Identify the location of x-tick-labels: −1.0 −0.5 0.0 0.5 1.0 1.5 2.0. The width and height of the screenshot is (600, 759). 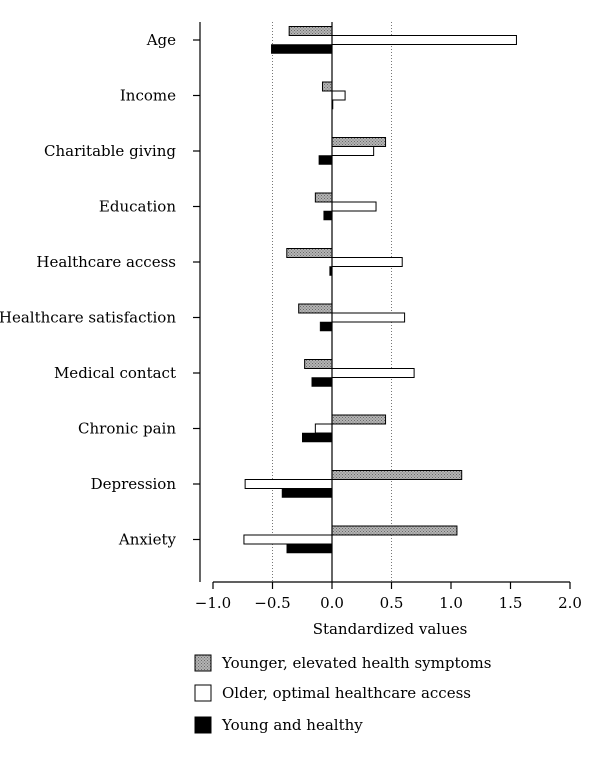
(388, 603).